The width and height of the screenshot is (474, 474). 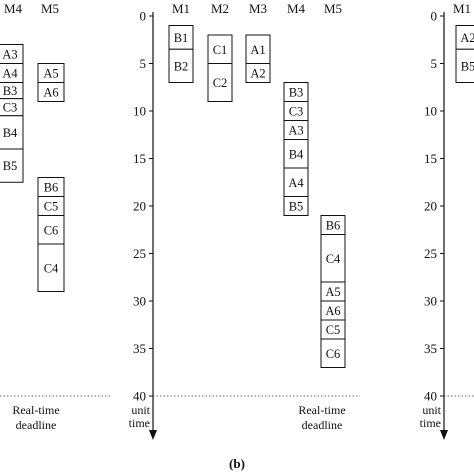 What do you see at coordinates (434, 16) in the screenshot?
I see `right-tick-label-0: 0` at bounding box center [434, 16].